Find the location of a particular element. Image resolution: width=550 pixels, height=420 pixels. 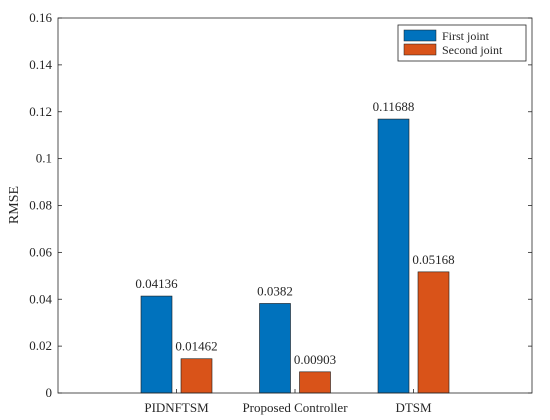

y-tick-label: 0.16 is located at coordinates (40, 17).